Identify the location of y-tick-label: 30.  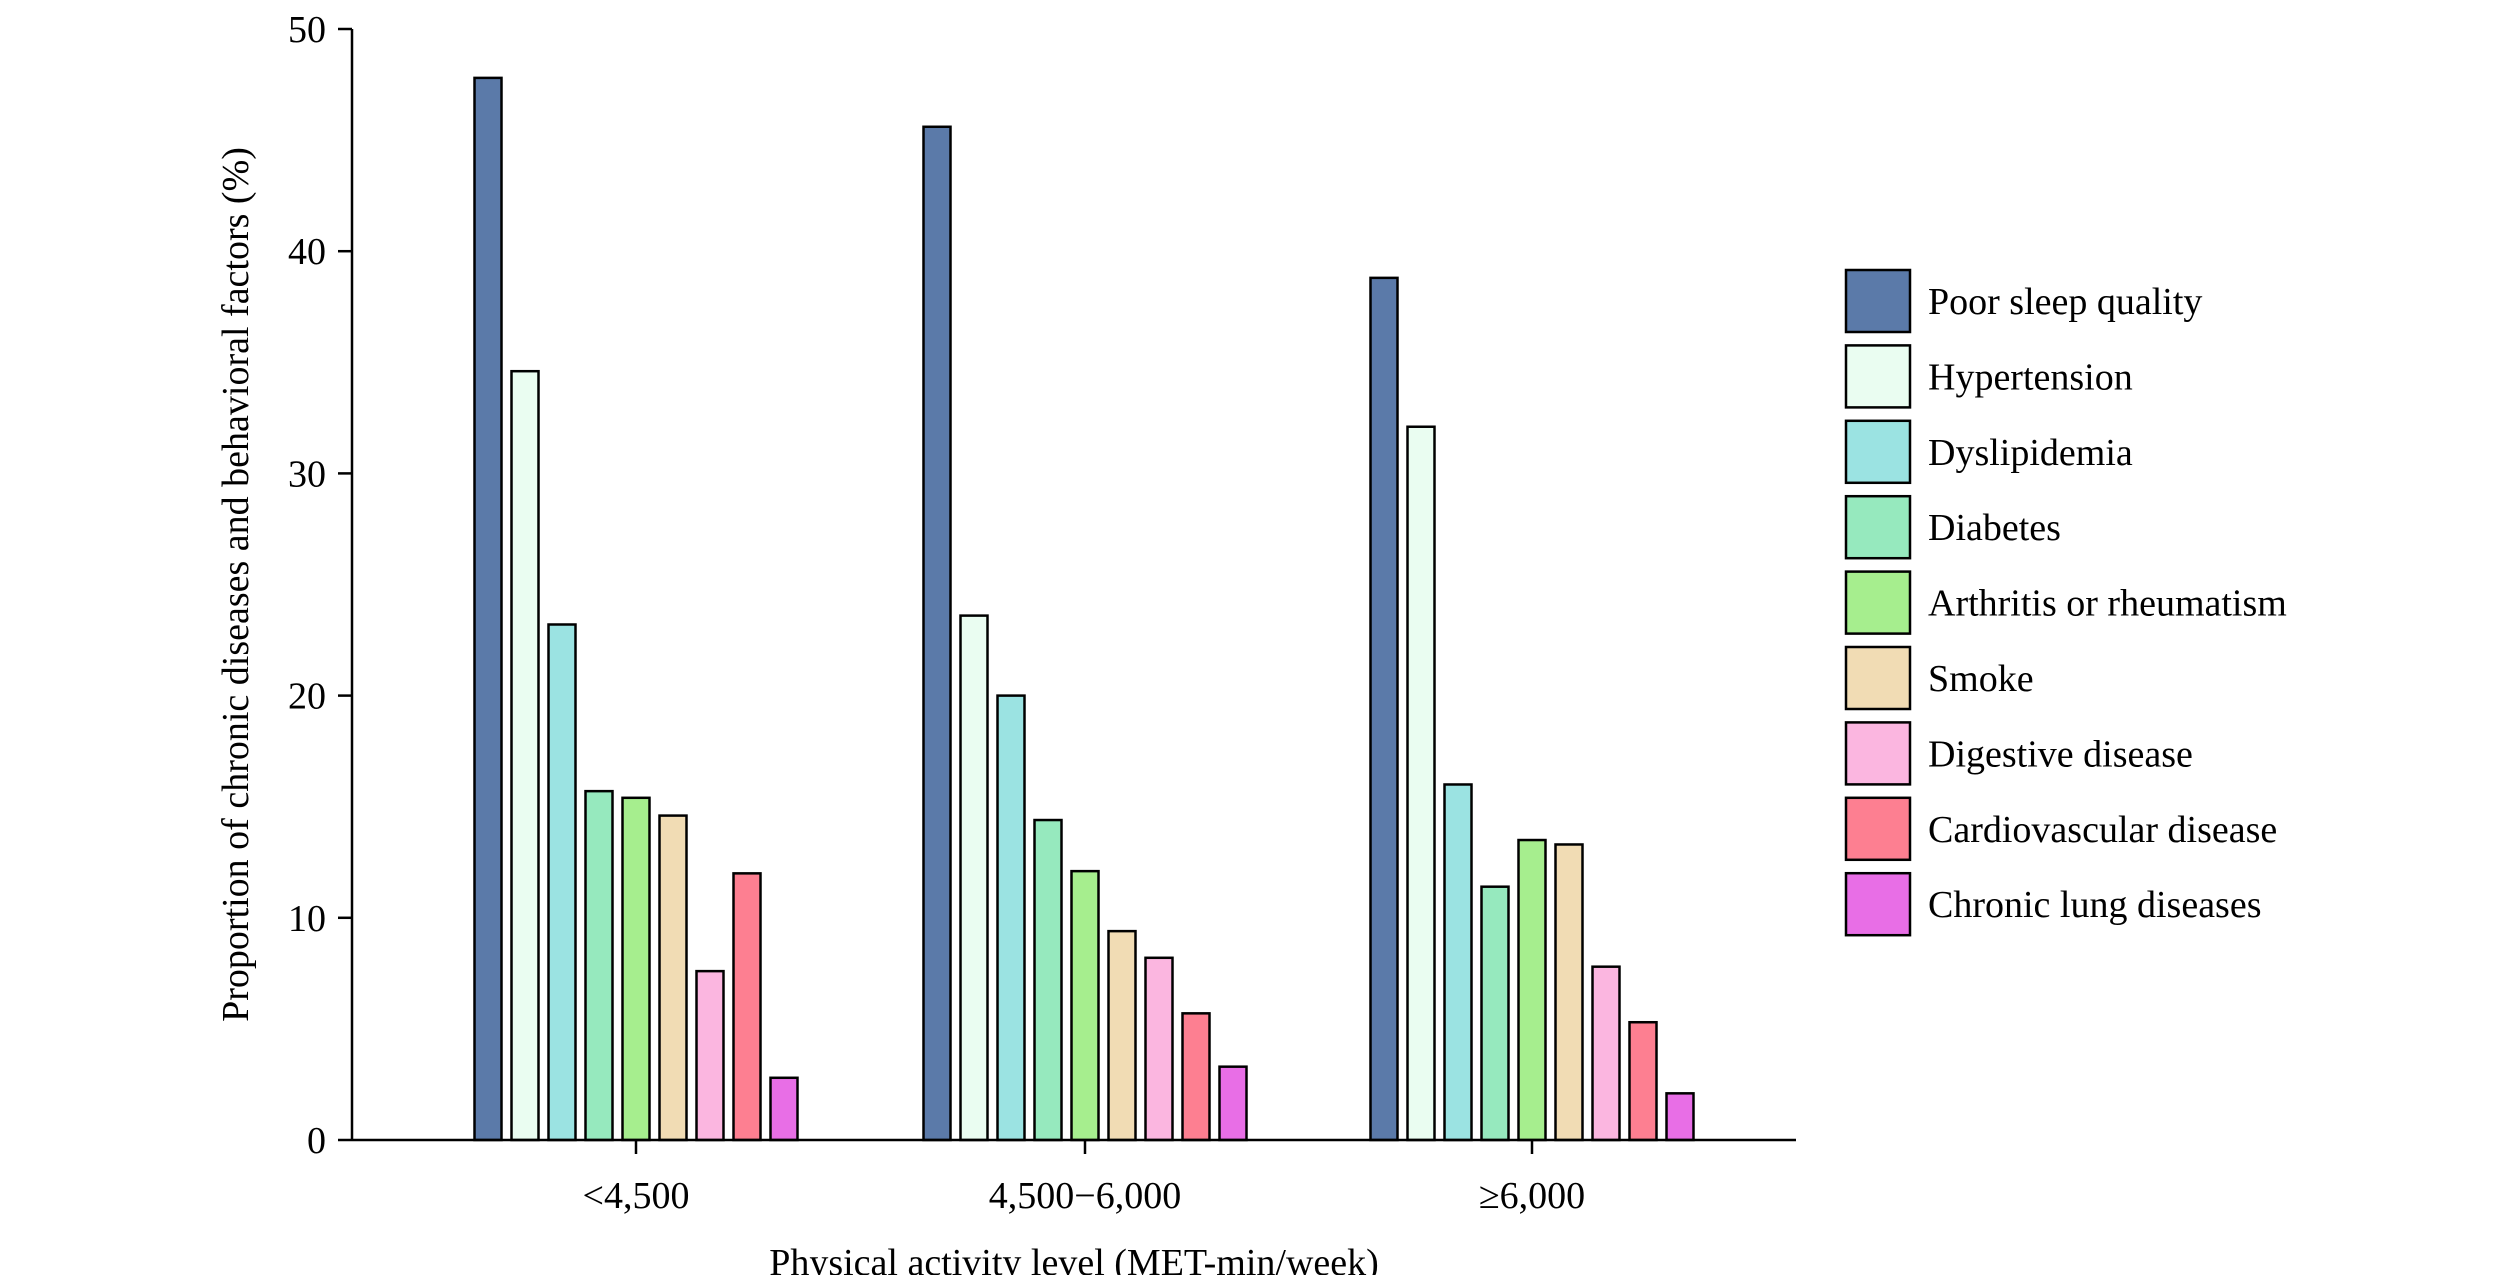
(307, 474).